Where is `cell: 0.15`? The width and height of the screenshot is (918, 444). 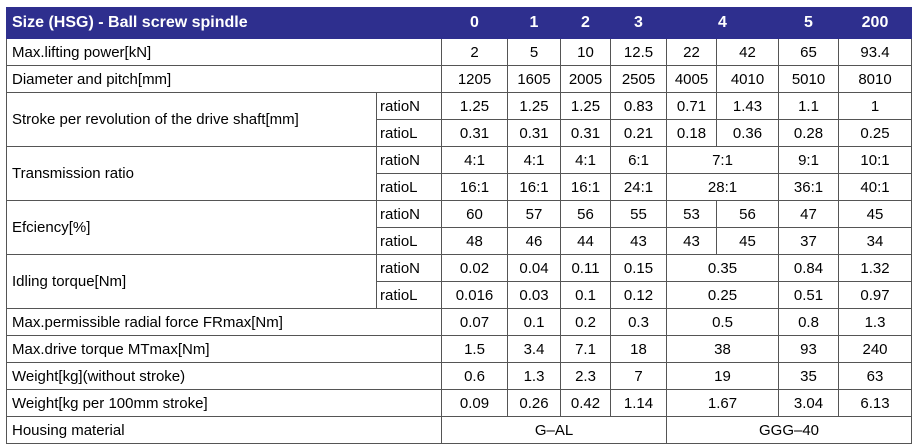 cell: 0.15 is located at coordinates (638, 268).